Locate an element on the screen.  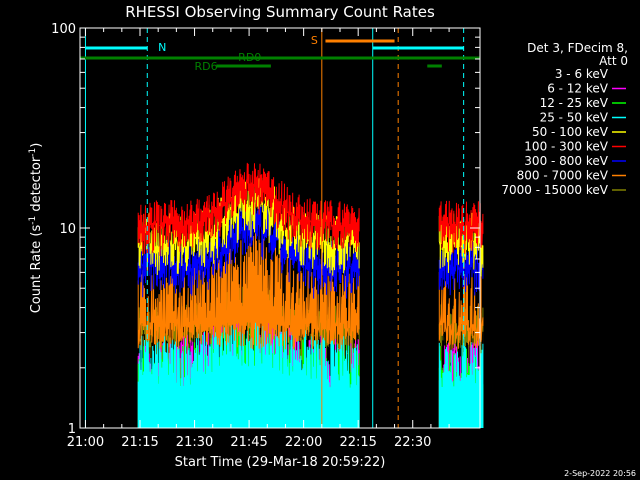
y-axis-label-mid: detector is located at coordinates (36, 186).